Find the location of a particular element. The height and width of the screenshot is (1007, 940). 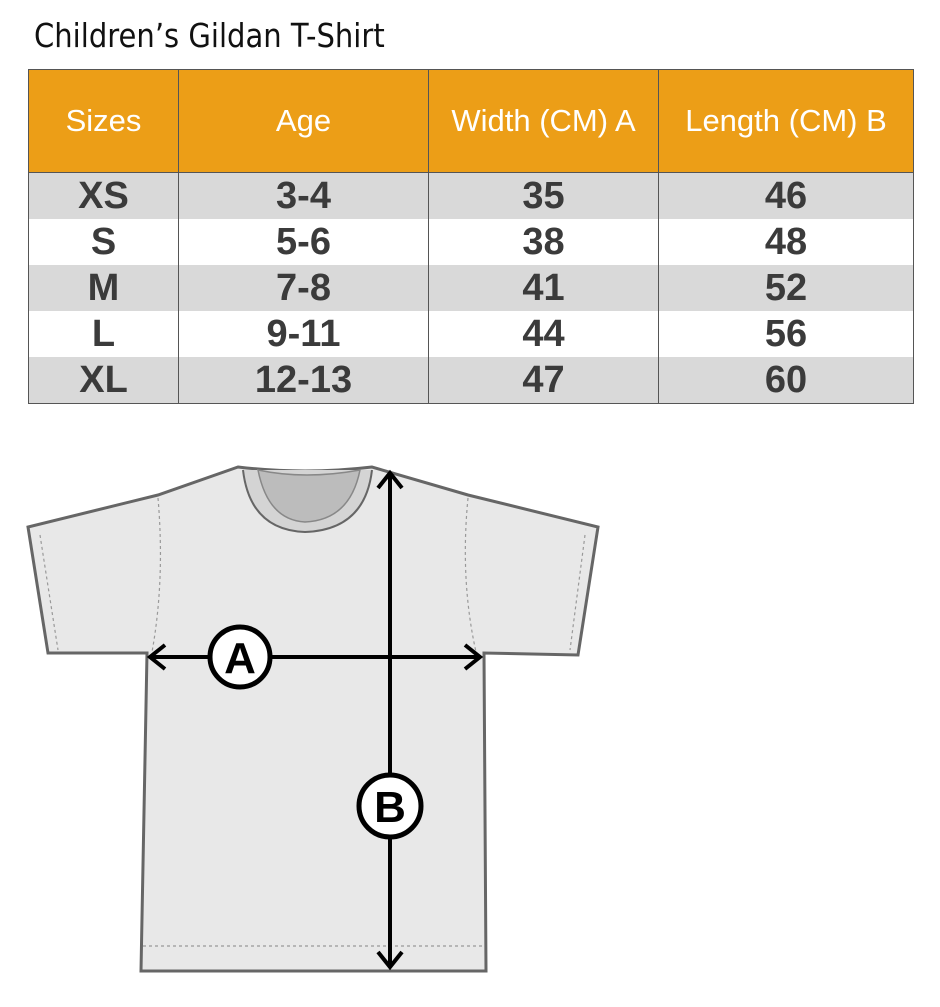

cell-length: 52 is located at coordinates (786, 288).